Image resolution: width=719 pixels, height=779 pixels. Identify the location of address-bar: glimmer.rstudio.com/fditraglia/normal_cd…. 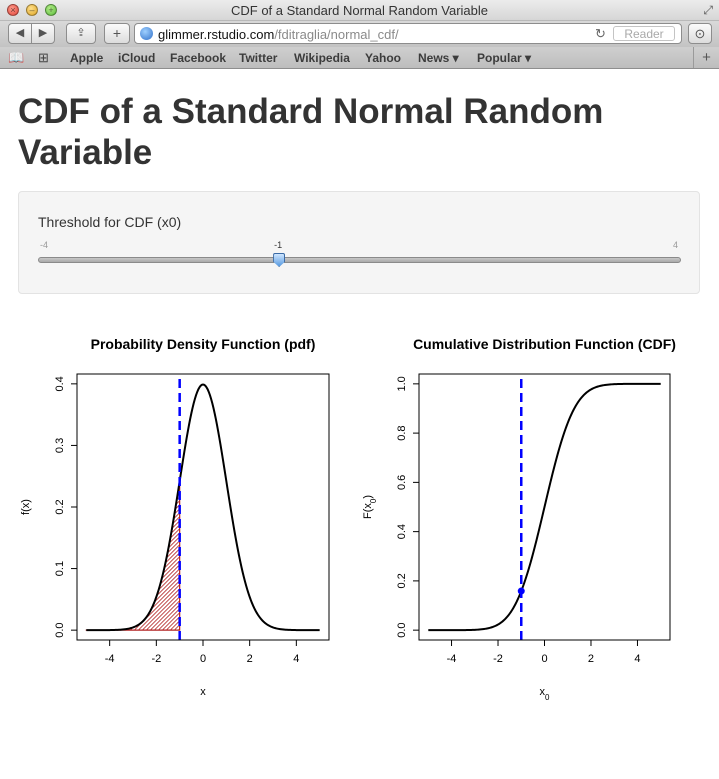
(408, 33).